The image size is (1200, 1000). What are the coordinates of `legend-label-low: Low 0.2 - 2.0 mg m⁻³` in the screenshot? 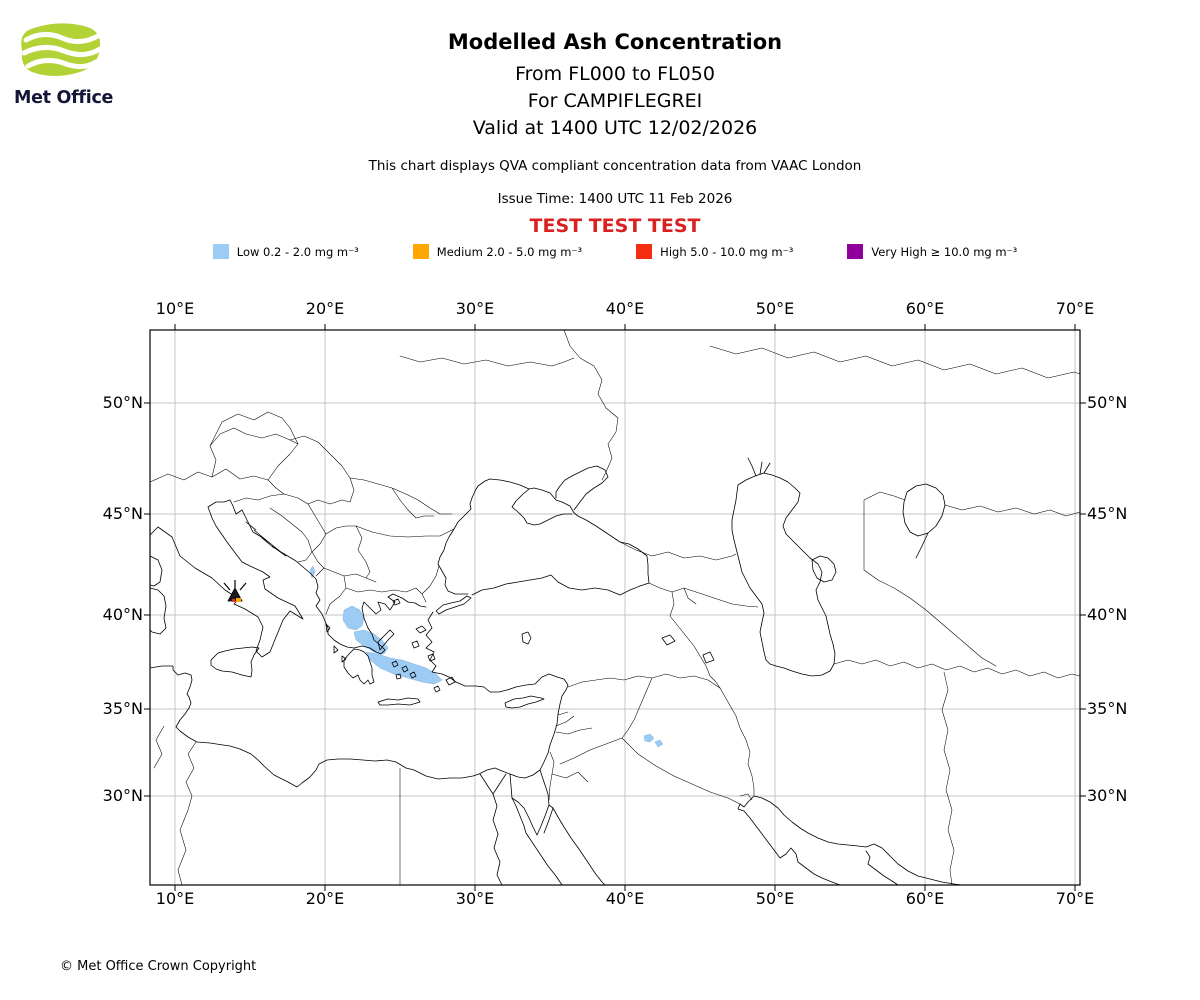 It's located at (297, 251).